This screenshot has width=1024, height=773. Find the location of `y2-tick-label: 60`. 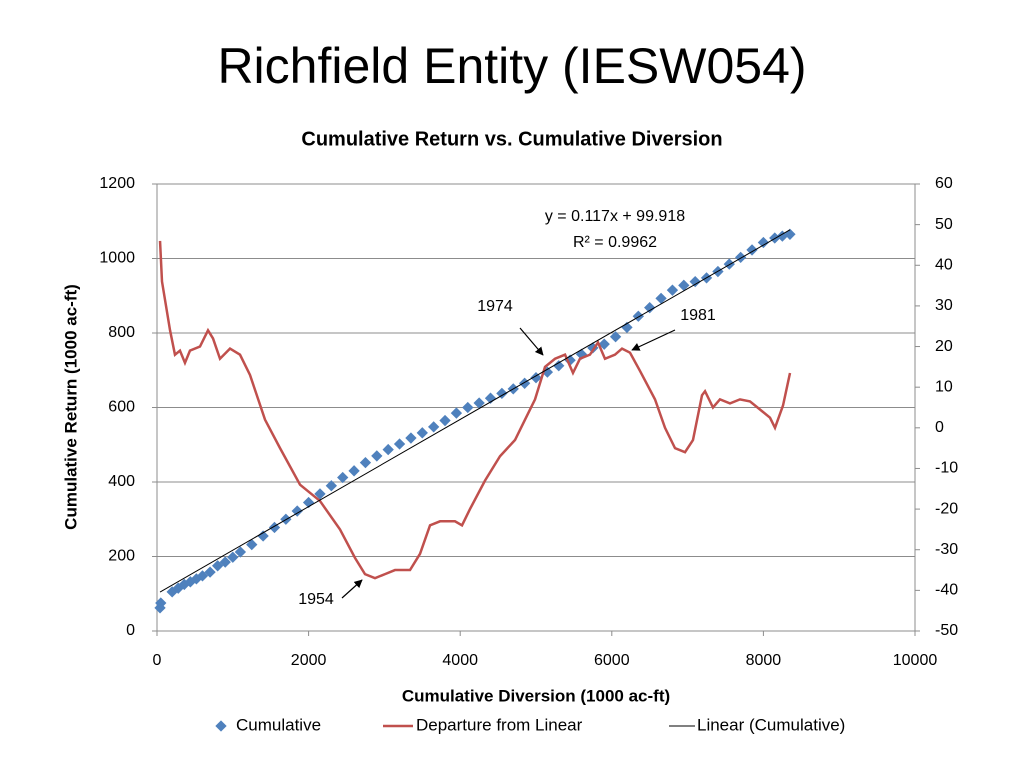

y2-tick-label: 60 is located at coordinates (944, 183).